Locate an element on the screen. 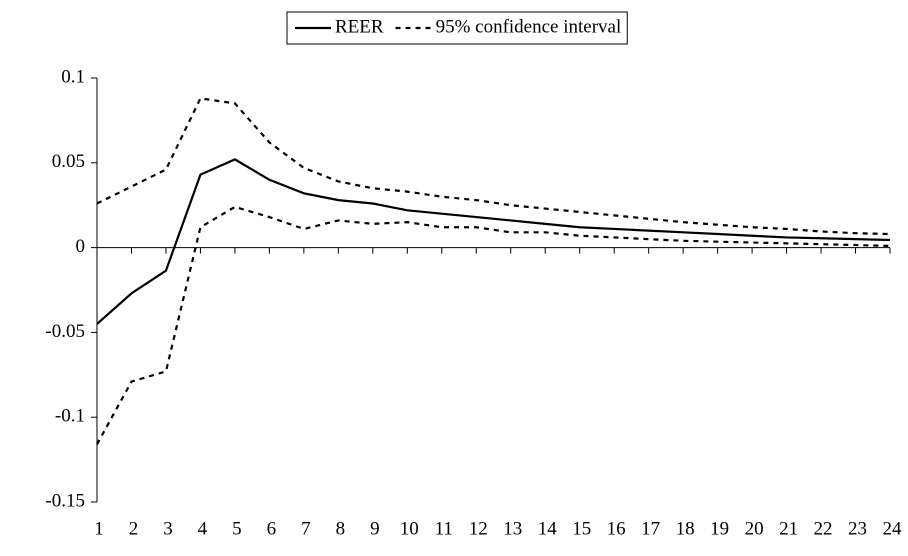 The height and width of the screenshot is (556, 908). y-tick-label: -0.05 is located at coordinates (65, 331).